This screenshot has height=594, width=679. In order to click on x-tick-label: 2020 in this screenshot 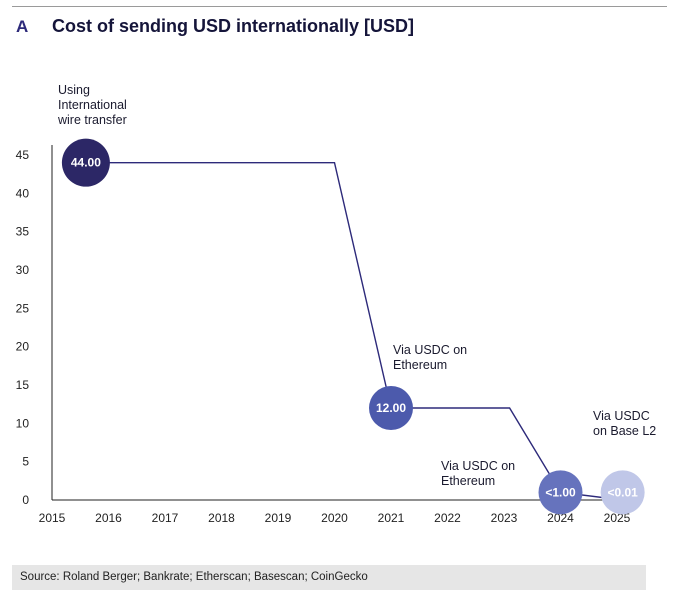, I will do `click(334, 518)`.